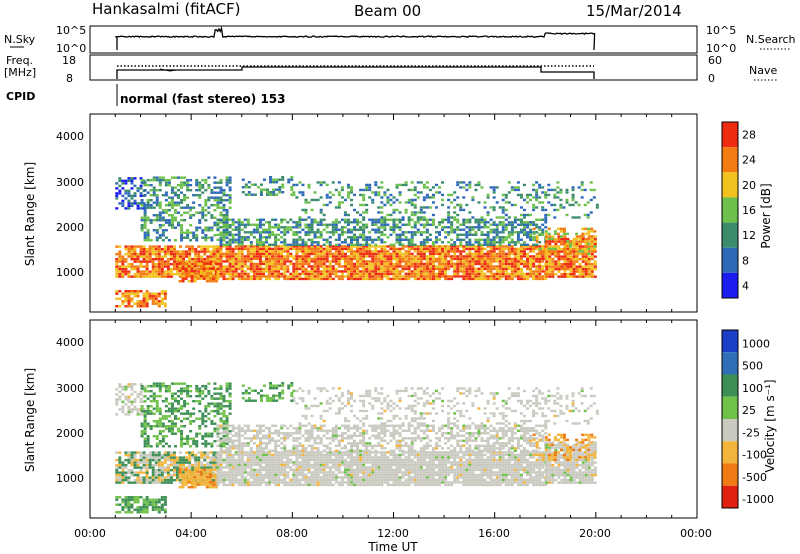 The width and height of the screenshot is (800, 554). I want to click on power-colorbar-tick: 20, so click(749, 185).